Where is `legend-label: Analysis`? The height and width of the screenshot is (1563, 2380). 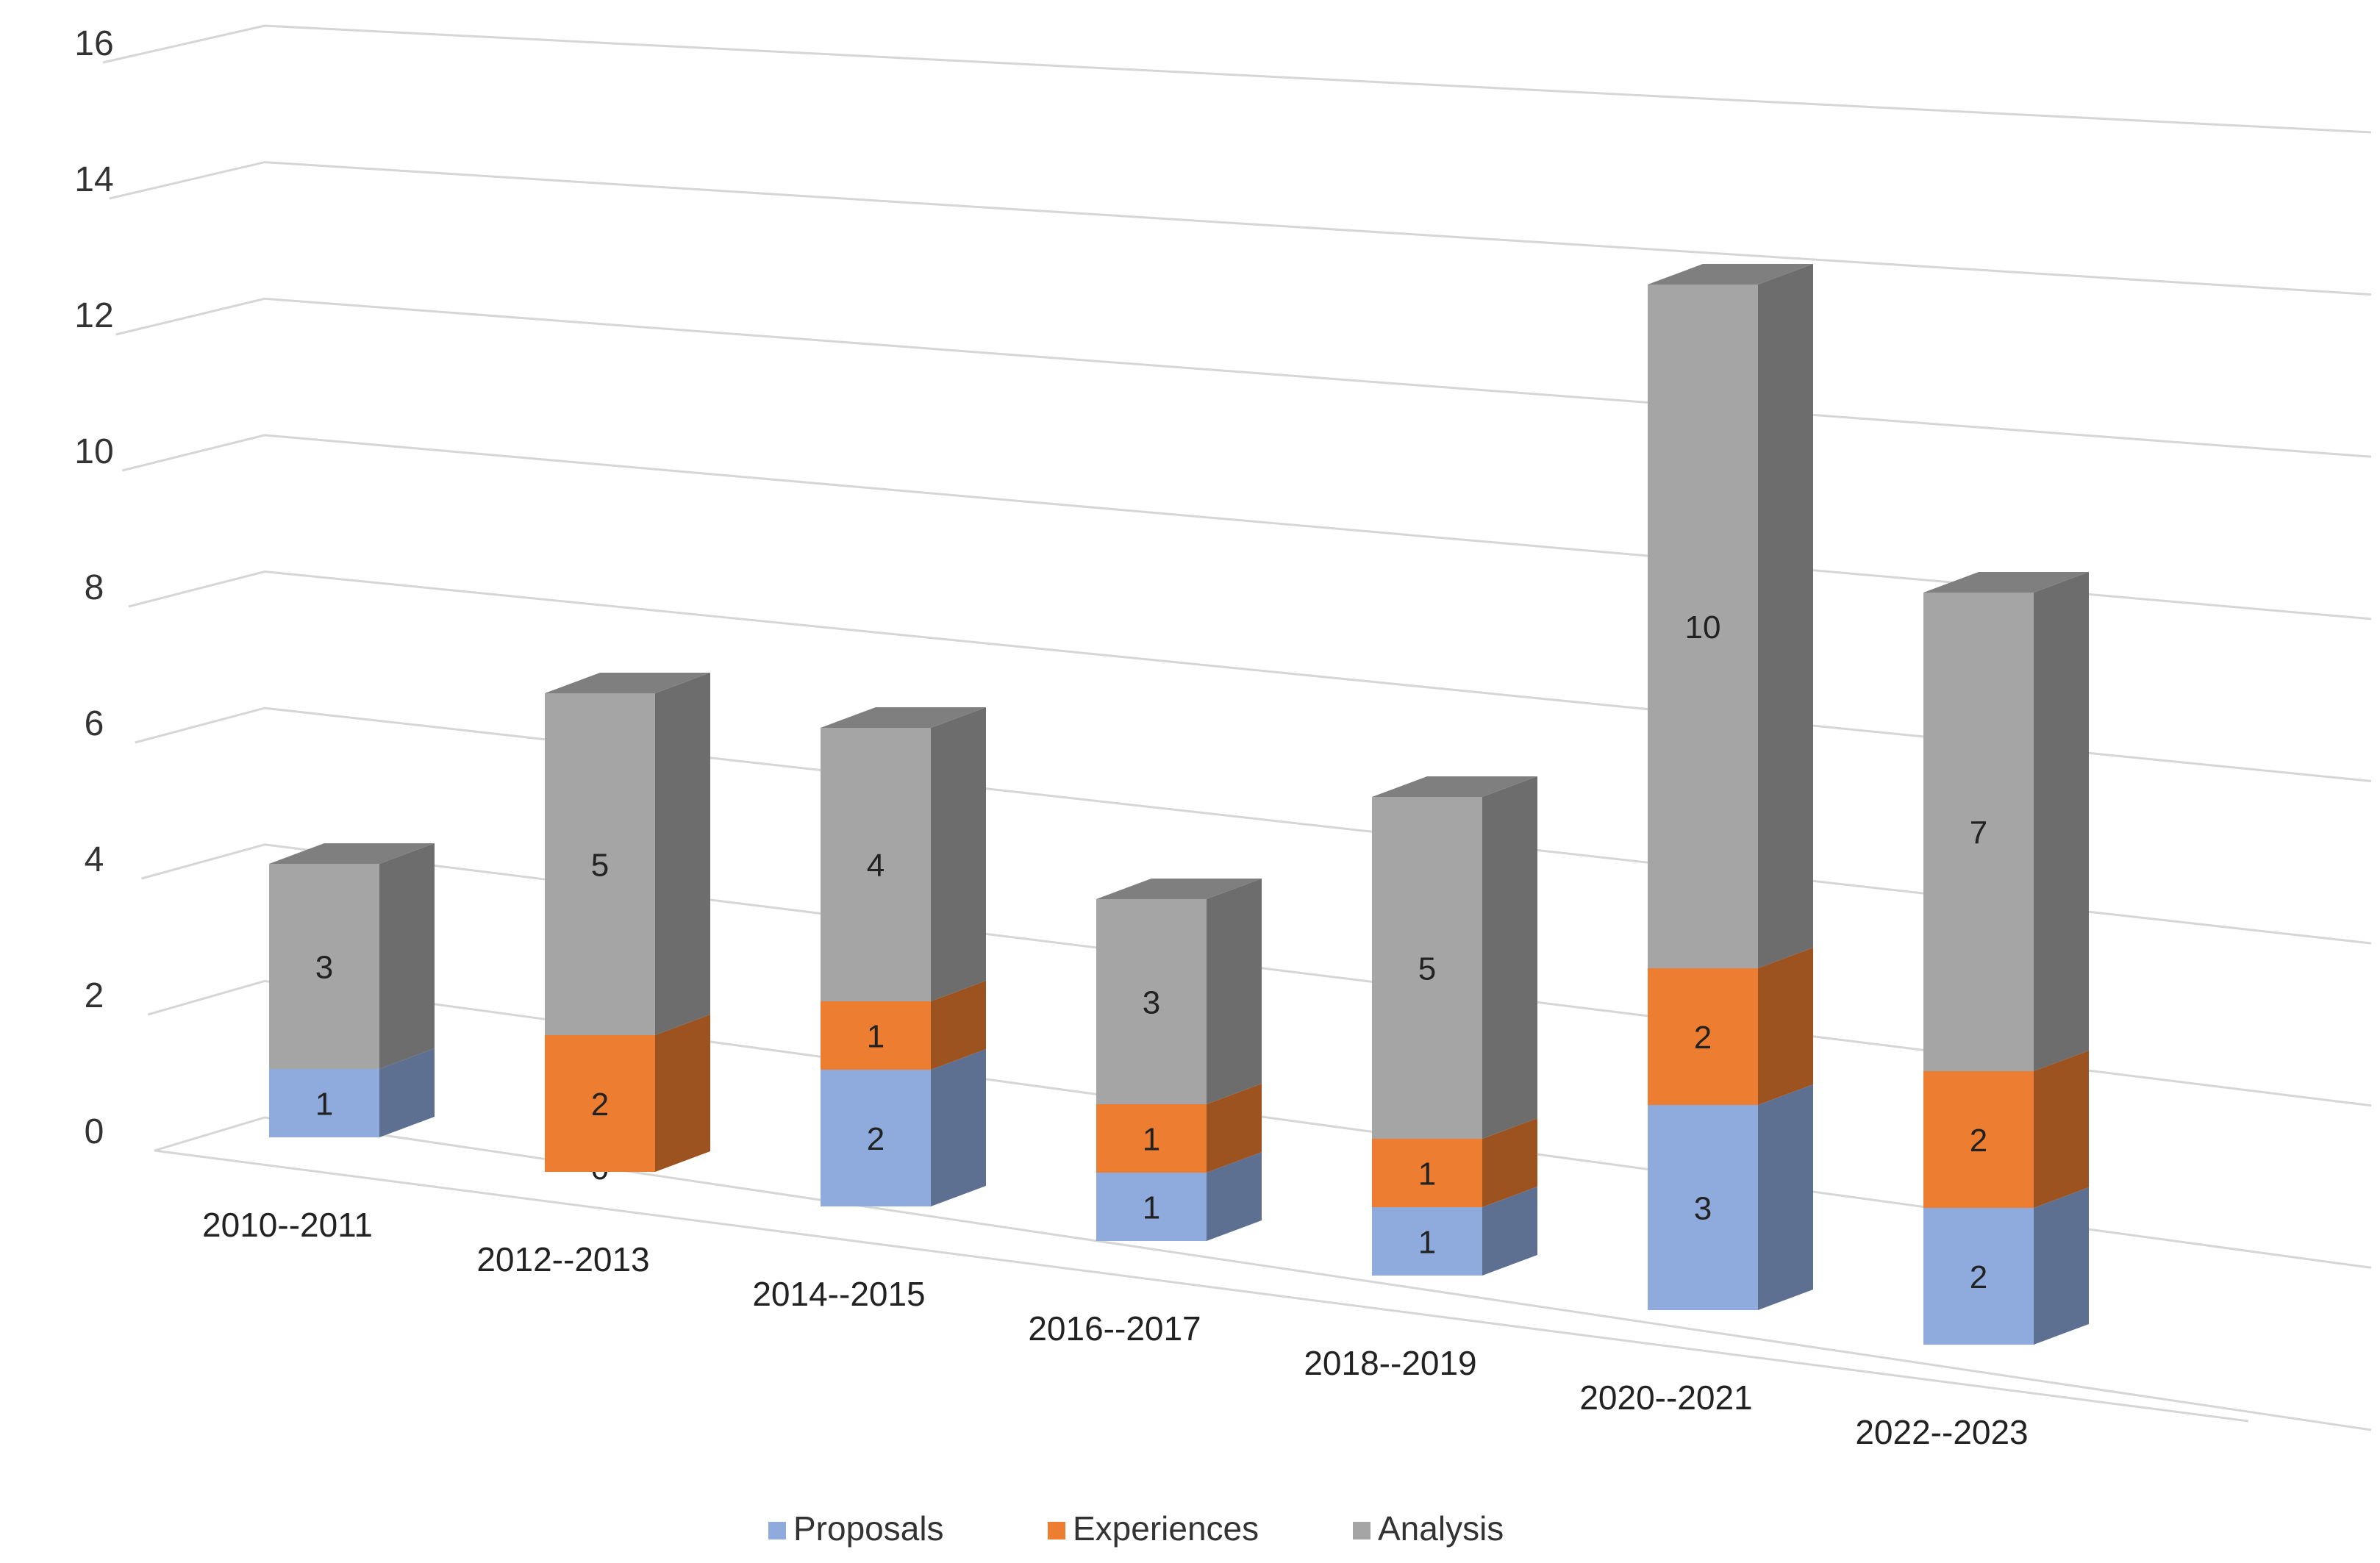
legend-label: Analysis is located at coordinates (1441, 1528).